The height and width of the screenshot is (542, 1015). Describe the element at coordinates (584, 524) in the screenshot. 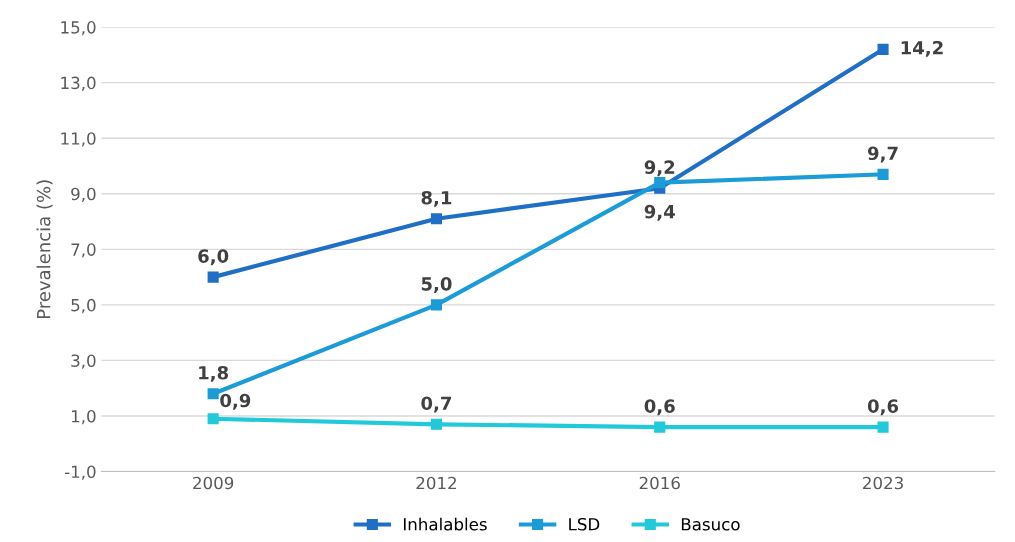

I see `legend-label: LSD` at that location.